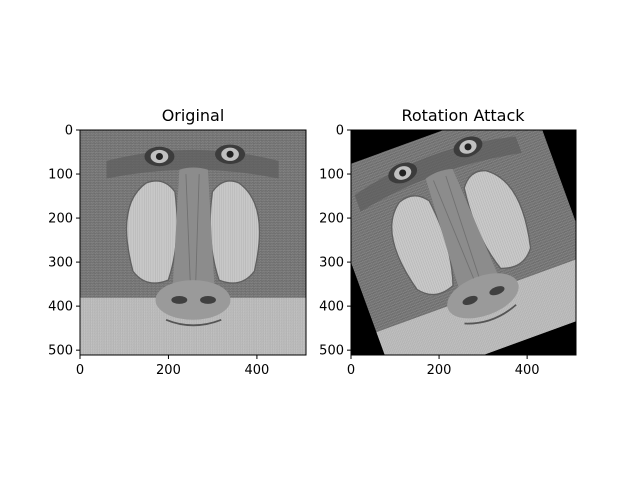  What do you see at coordinates (60, 263) in the screenshot?
I see `y-tick-label-original: 300` at bounding box center [60, 263].